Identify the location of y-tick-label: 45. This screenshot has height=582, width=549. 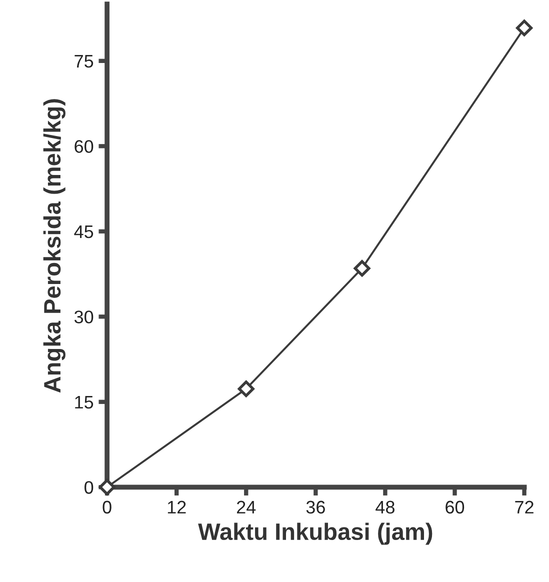
(84, 232).